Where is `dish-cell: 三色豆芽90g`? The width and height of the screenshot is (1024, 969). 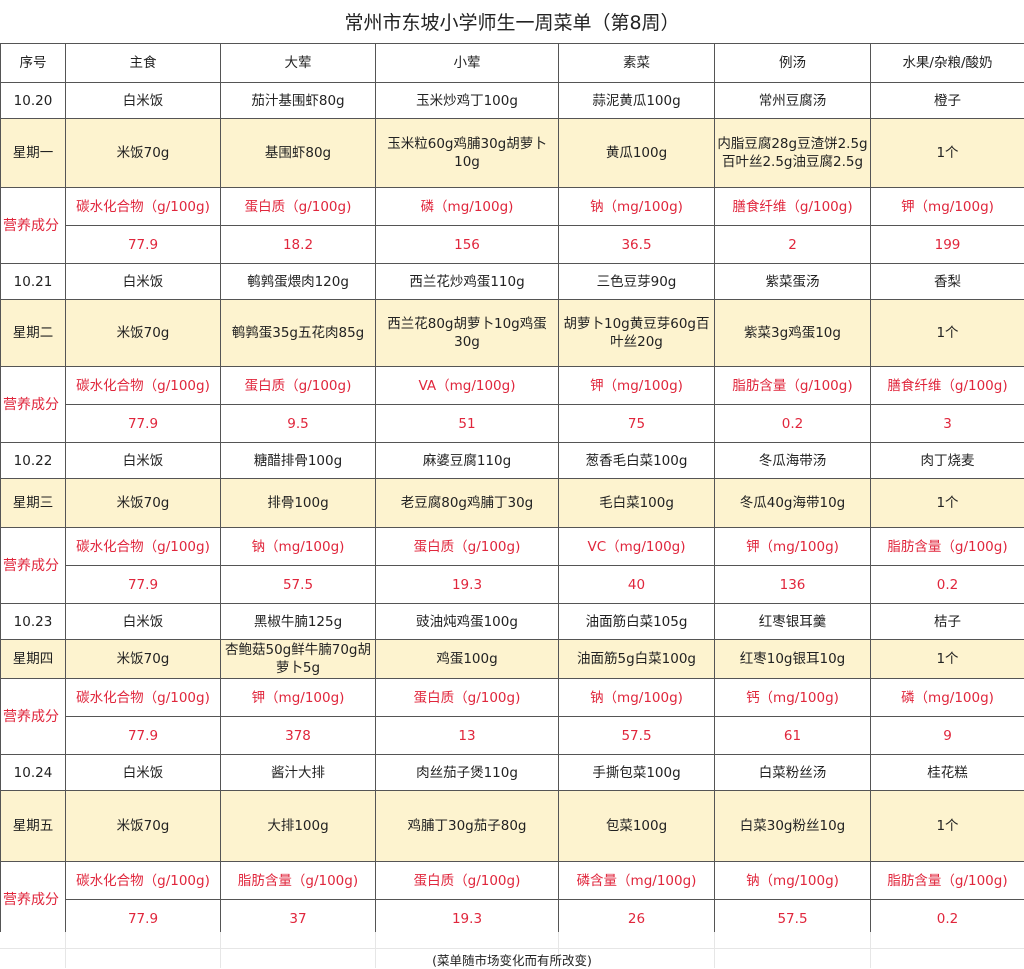
dish-cell: 三色豆芽90g is located at coordinates (637, 282).